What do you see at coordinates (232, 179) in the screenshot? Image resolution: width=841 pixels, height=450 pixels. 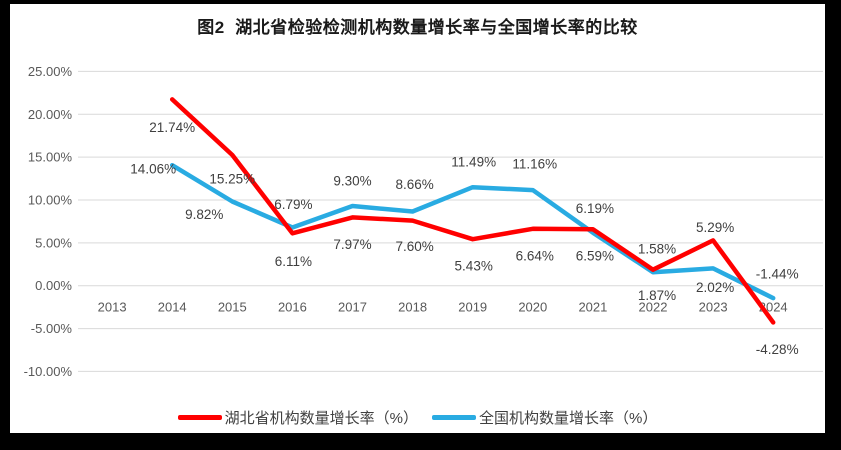 I see `data-label: 15.25%` at bounding box center [232, 179].